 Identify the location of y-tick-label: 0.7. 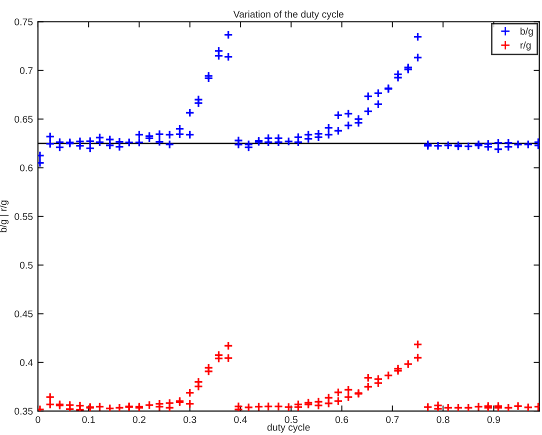
(26, 70).